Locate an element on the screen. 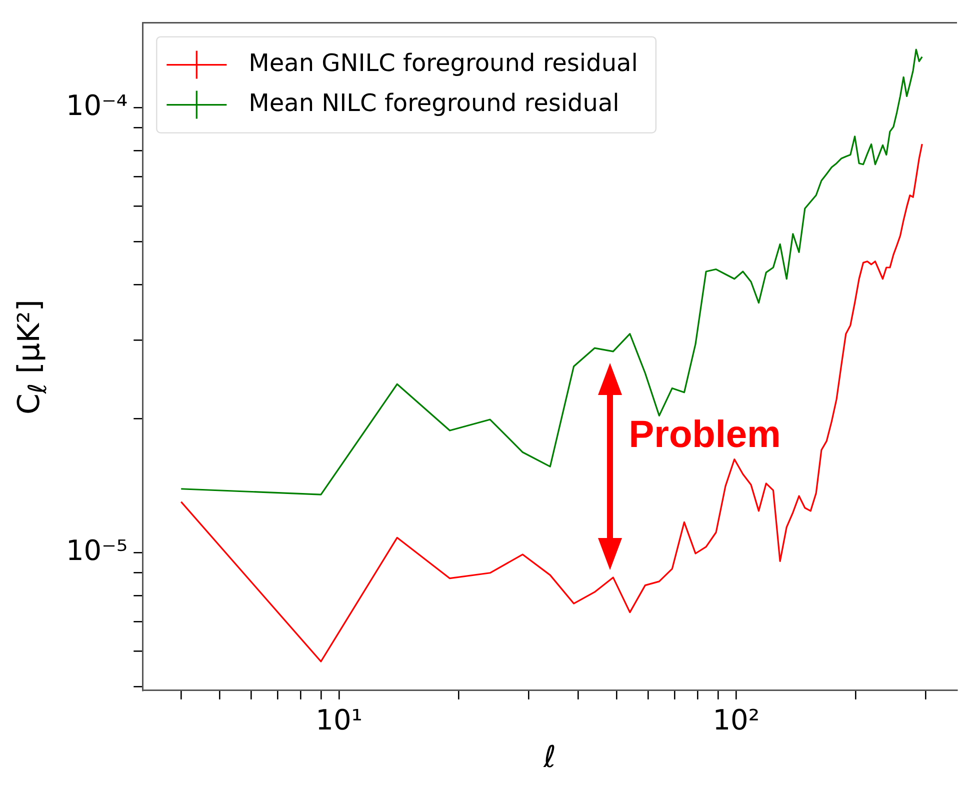  legend-label: Mean GNILC foreground residual is located at coordinates (443, 63).